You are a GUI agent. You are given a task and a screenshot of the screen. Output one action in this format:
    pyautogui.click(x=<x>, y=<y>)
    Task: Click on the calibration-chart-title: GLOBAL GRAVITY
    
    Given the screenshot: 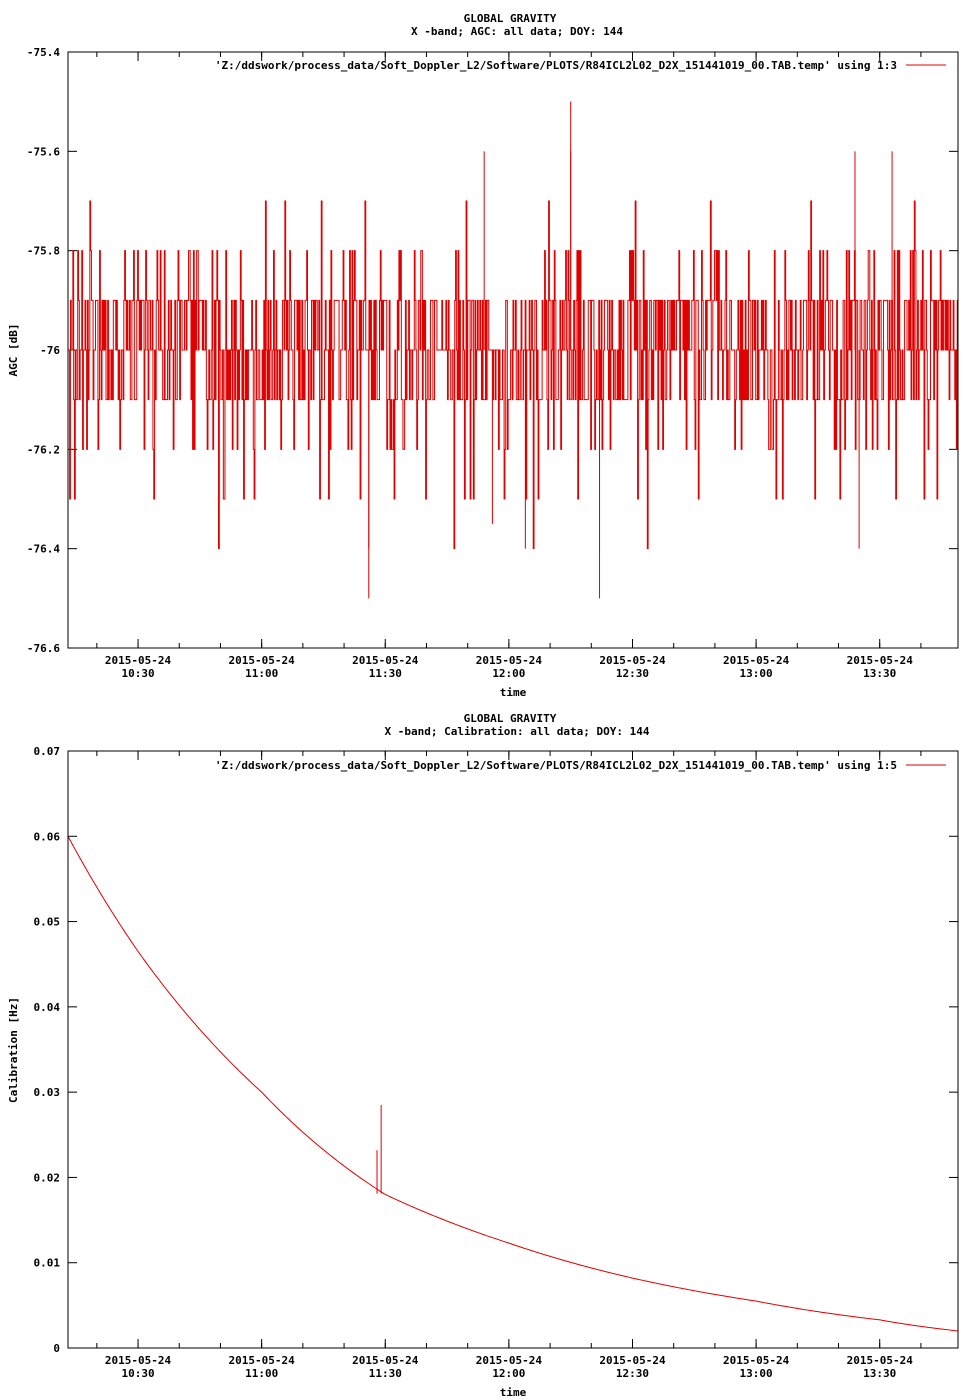 What is the action you would take?
    pyautogui.click(x=510, y=718)
    